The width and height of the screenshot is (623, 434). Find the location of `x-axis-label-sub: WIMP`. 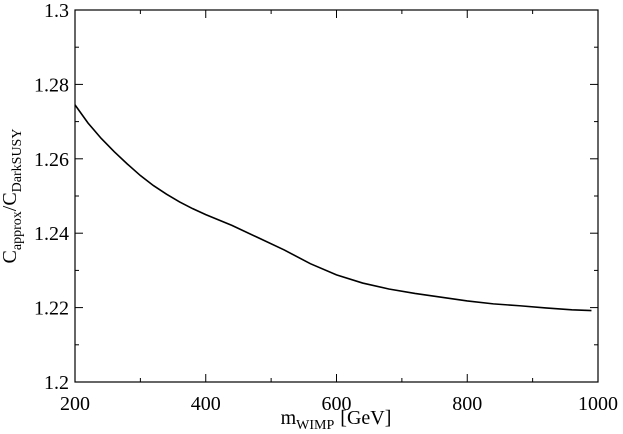

x-axis-label-sub: WIMP is located at coordinates (315, 425).